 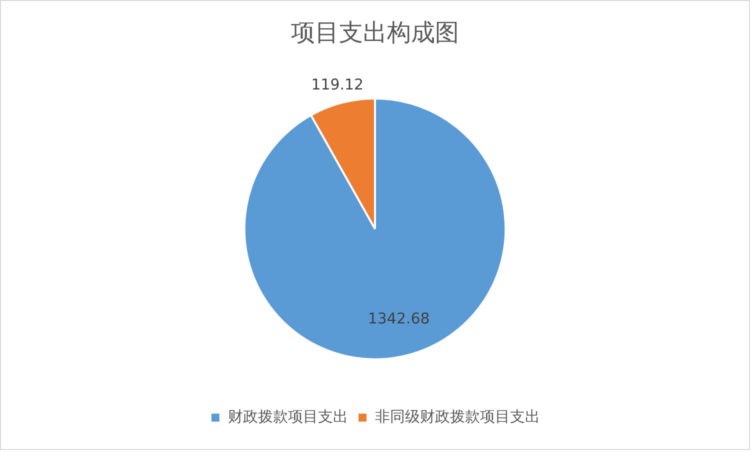 What do you see at coordinates (375, 32) in the screenshot?
I see `chart-title: 项目支出构成图` at bounding box center [375, 32].